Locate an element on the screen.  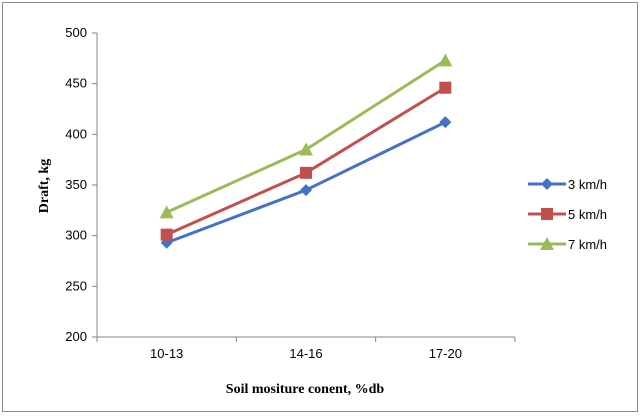
x-axis-title: Soil mositure conent, %db is located at coordinates (305, 389).